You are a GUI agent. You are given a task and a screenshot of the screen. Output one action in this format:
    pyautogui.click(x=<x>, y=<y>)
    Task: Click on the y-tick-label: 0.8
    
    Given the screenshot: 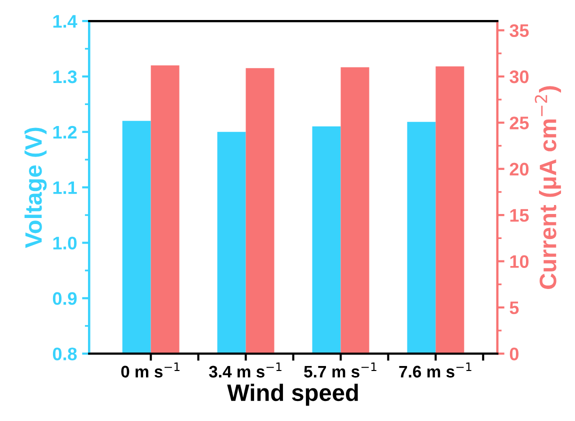 What is the action you would take?
    pyautogui.click(x=64, y=354)
    